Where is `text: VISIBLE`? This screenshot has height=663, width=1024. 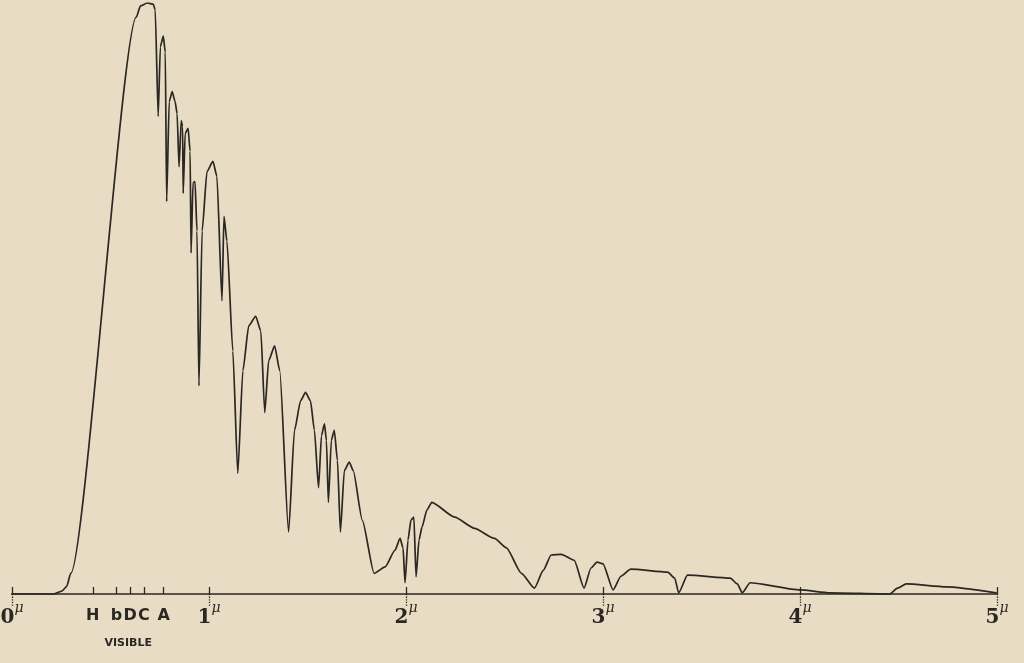 text: VISIBLE is located at coordinates (128, 642).